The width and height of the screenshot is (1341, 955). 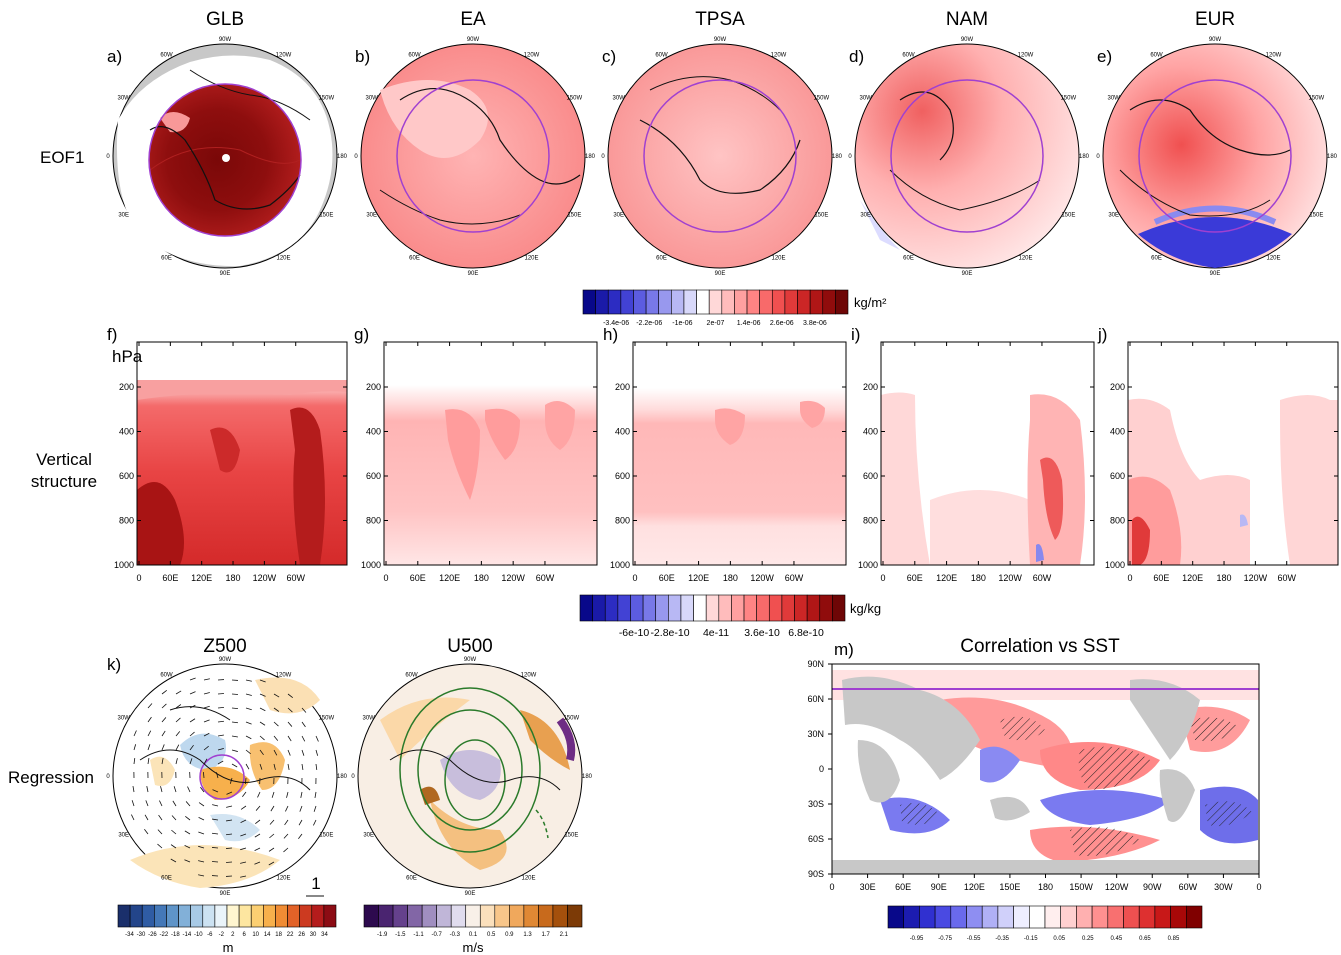 What do you see at coordinates (574, 216) in the screenshot?
I see `longitude-tick-label: 150E` at bounding box center [574, 216].